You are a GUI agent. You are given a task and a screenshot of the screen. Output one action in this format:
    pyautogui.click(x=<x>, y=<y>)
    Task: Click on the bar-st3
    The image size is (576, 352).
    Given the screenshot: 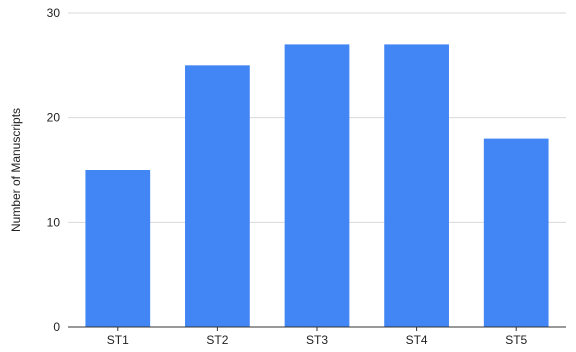 What is the action you would take?
    pyautogui.click(x=317, y=186)
    